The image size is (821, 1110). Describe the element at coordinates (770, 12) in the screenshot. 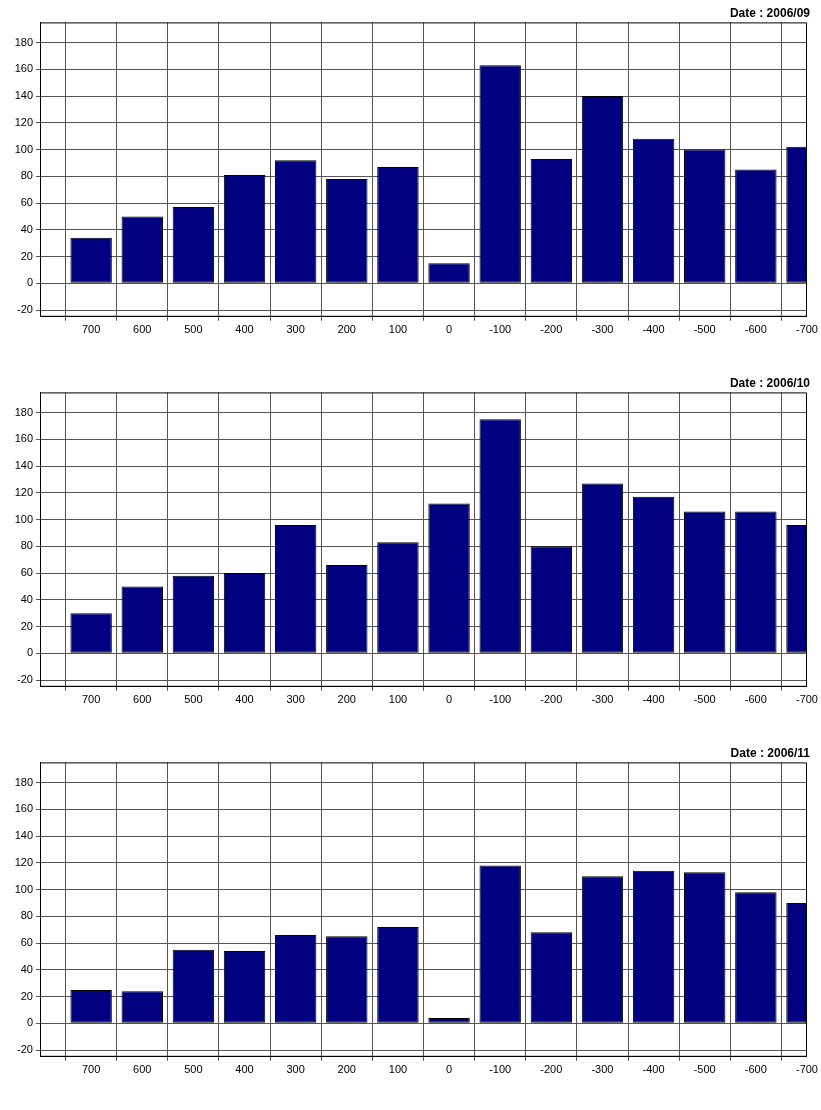

I see `chart-title: Date : 2006/09` at that location.